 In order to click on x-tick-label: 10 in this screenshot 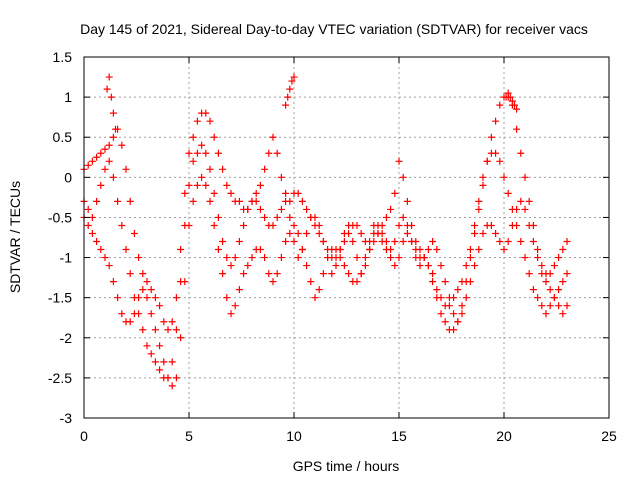, I will do `click(294, 436)`.